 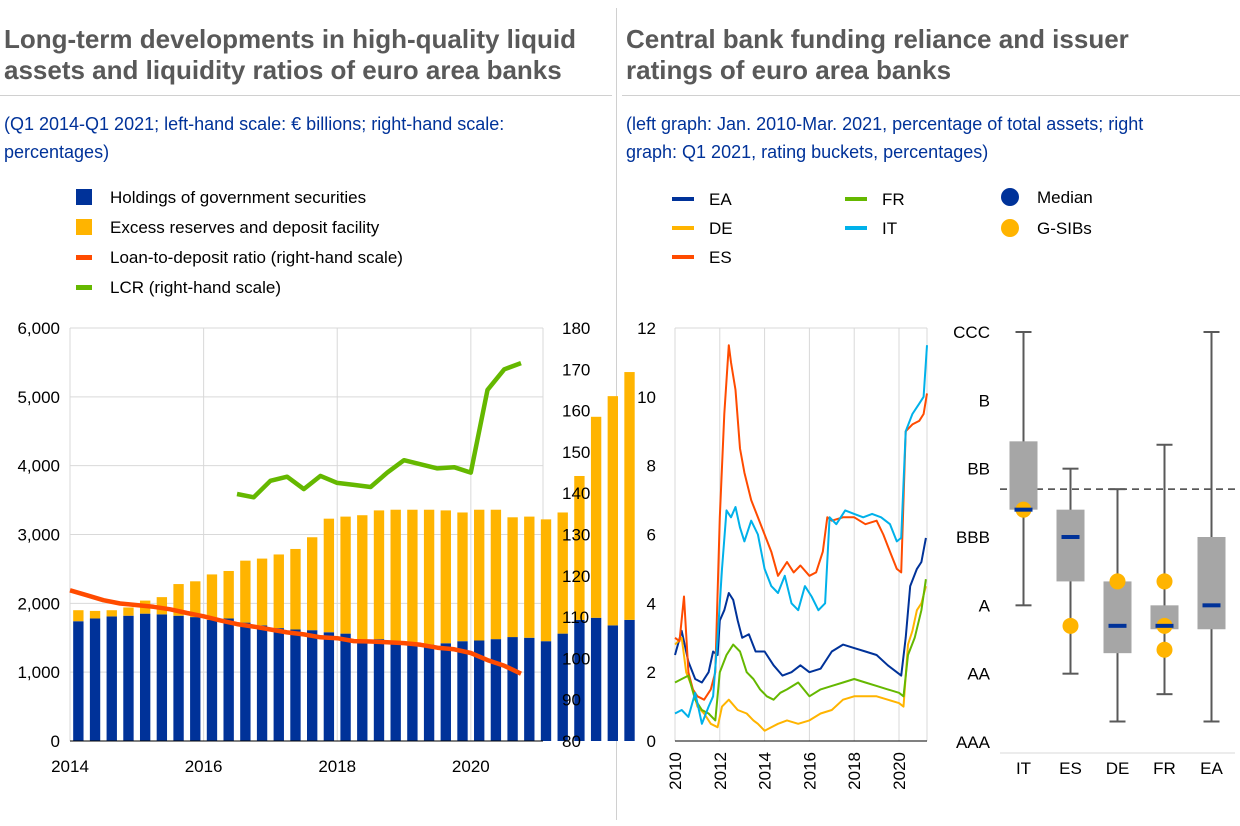 What do you see at coordinates (984, 400) in the screenshot?
I see `y-tick-label: B` at bounding box center [984, 400].